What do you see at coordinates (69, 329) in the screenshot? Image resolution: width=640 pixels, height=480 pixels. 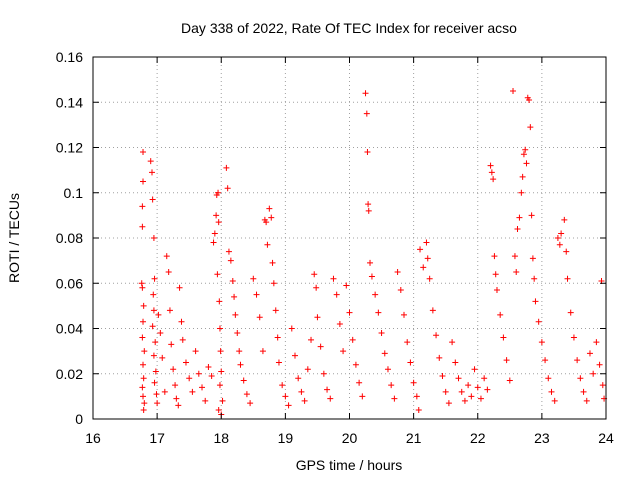 I see `y-tick-label: 0.04` at bounding box center [69, 329].